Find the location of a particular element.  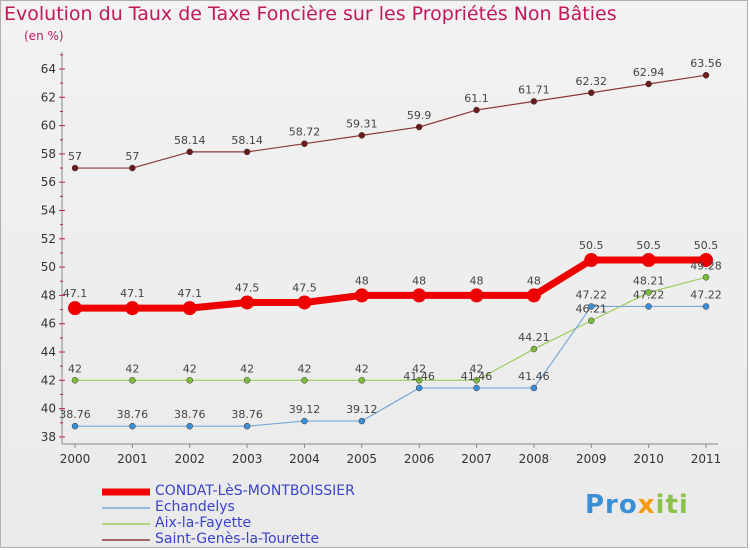

x-tick-label: 2011 is located at coordinates (706, 459).